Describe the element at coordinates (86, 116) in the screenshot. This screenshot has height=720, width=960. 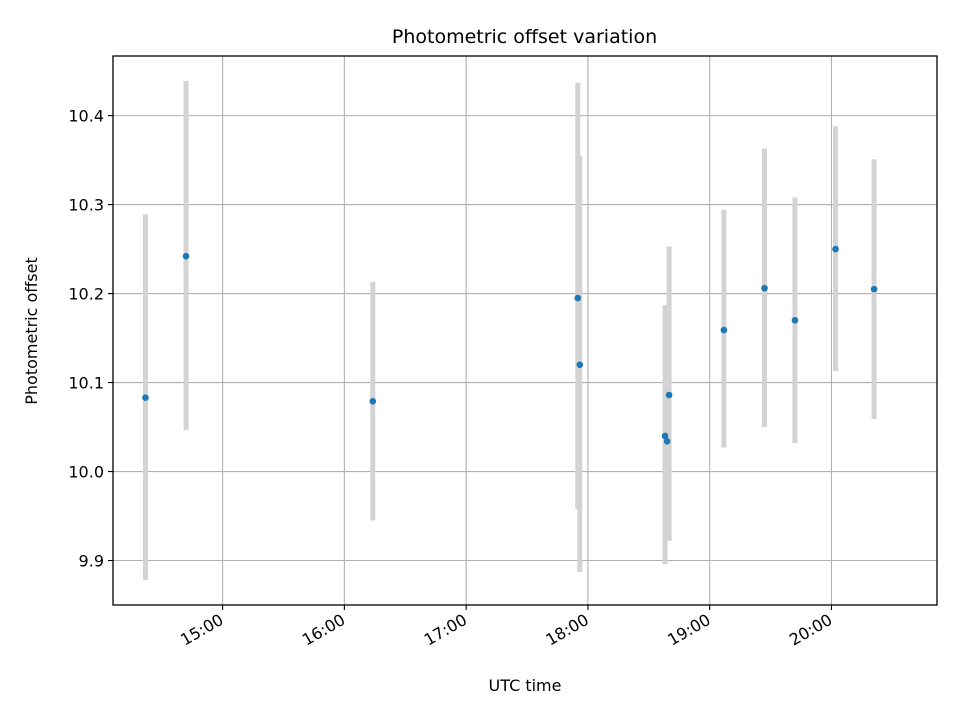
I see `y-tick-label: 10.4` at that location.